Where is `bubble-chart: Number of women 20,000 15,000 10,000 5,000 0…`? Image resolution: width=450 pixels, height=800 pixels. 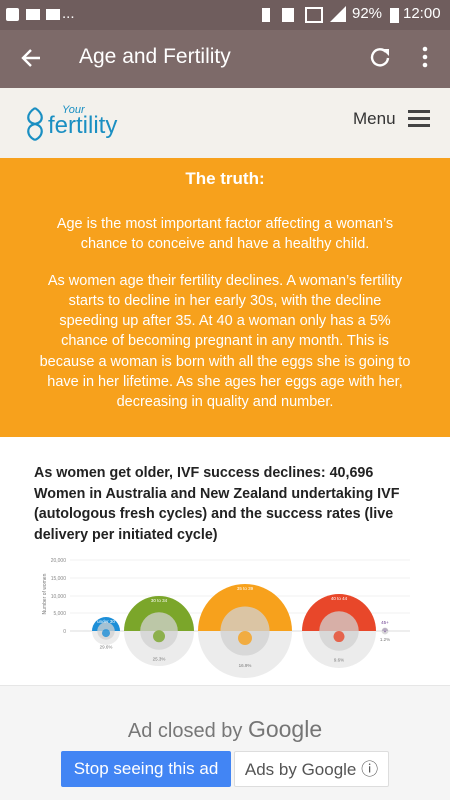
bubble-chart: Number of women 20,000 15,000 10,000 5,000 0… is located at coordinates (226, 618).